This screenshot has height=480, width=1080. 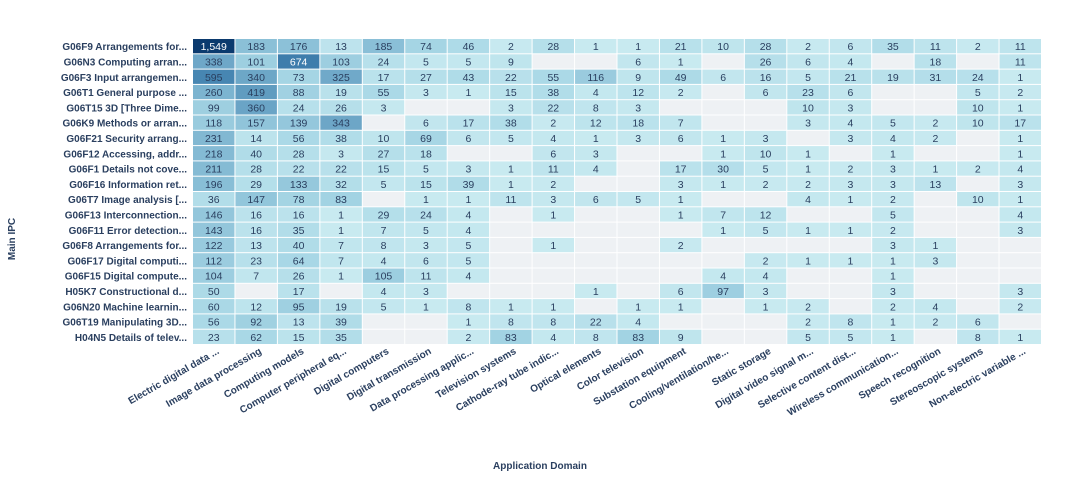 What do you see at coordinates (511, 338) in the screenshot?
I see `cell-value-label: 83` at bounding box center [511, 338].